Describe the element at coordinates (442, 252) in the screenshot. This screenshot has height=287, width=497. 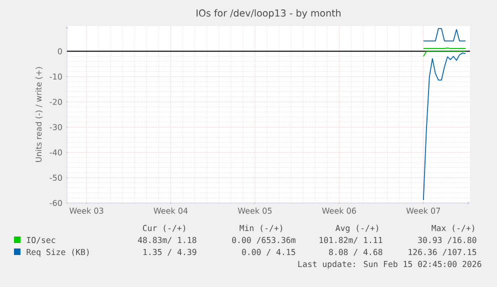
I see `text: 126.36 /107.15` at that location.